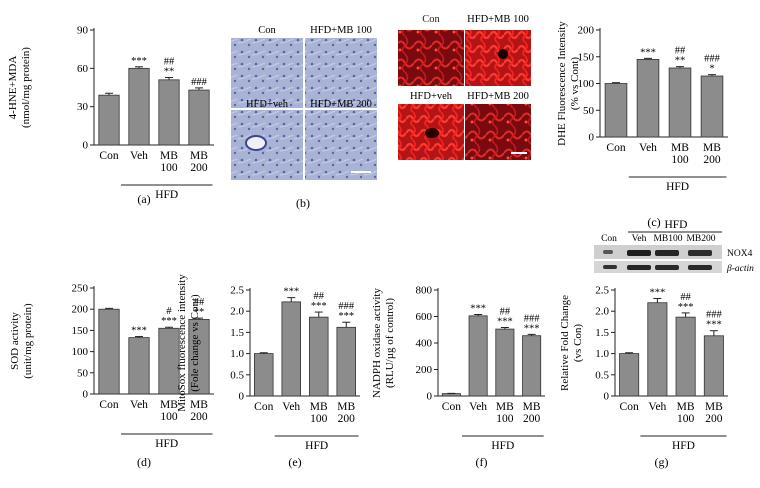 The width and height of the screenshot is (760, 488). I want to click on micrograph-label-con: Con, so click(267, 30).